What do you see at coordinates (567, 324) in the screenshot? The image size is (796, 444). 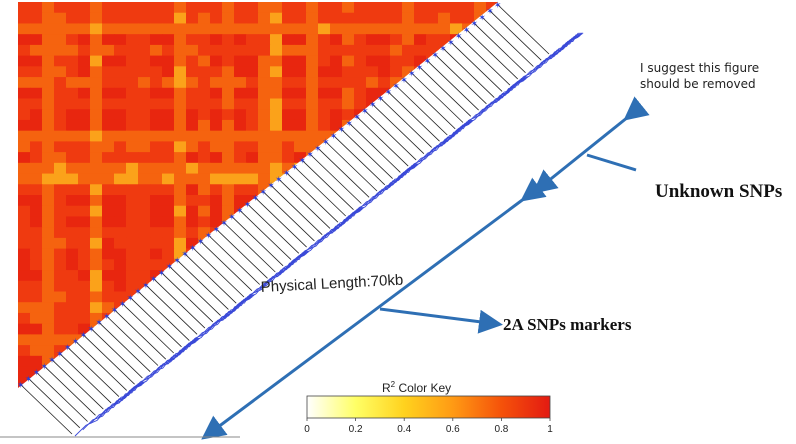 I see `markers-snps-label: 2A SNPs markers` at bounding box center [567, 324].